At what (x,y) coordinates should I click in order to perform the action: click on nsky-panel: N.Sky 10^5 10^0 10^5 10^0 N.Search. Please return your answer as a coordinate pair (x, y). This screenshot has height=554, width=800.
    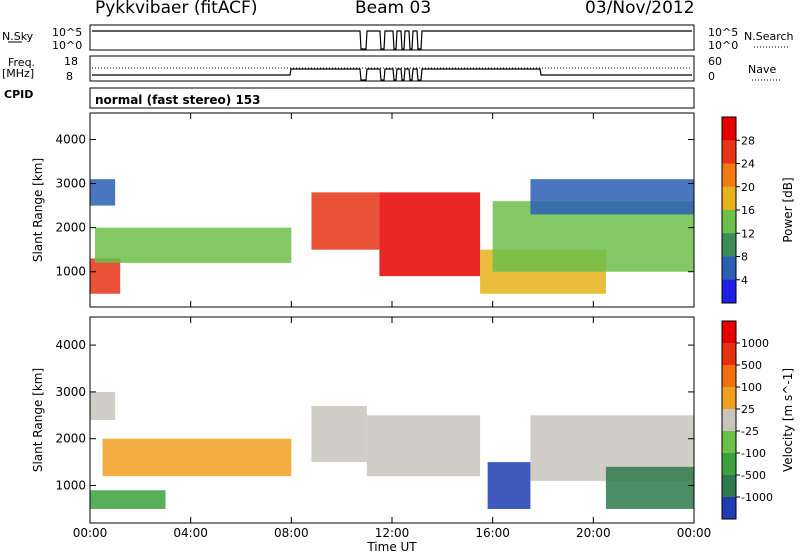
    Looking at the image, I should click on (398, 38).